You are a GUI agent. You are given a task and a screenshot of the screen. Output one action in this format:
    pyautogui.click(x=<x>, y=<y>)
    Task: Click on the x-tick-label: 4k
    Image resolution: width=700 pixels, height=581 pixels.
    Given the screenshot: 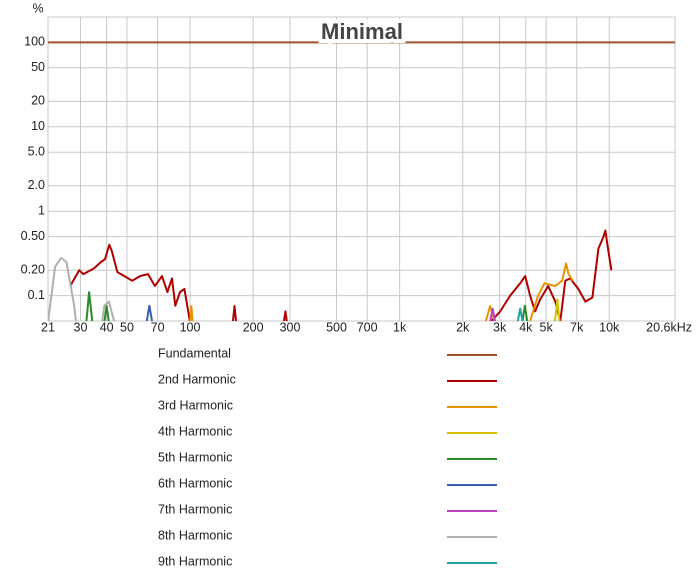 What is the action you would take?
    pyautogui.click(x=526, y=327)
    